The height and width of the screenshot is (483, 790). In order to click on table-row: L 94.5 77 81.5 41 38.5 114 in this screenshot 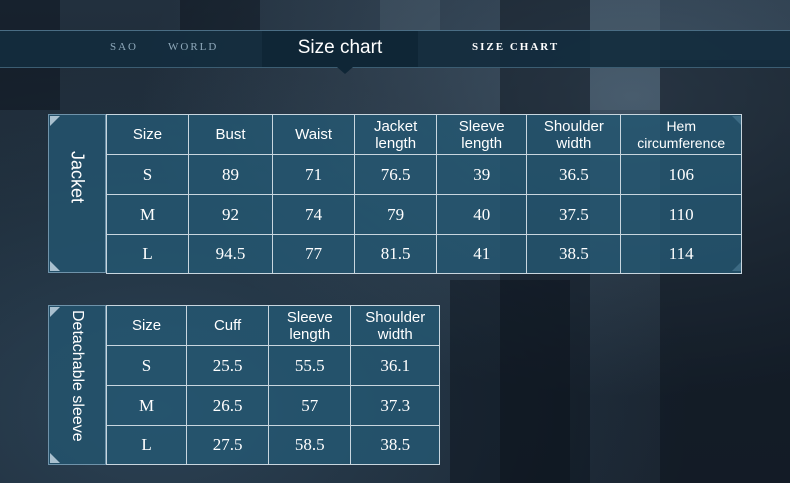, I will do `click(423, 254)`.